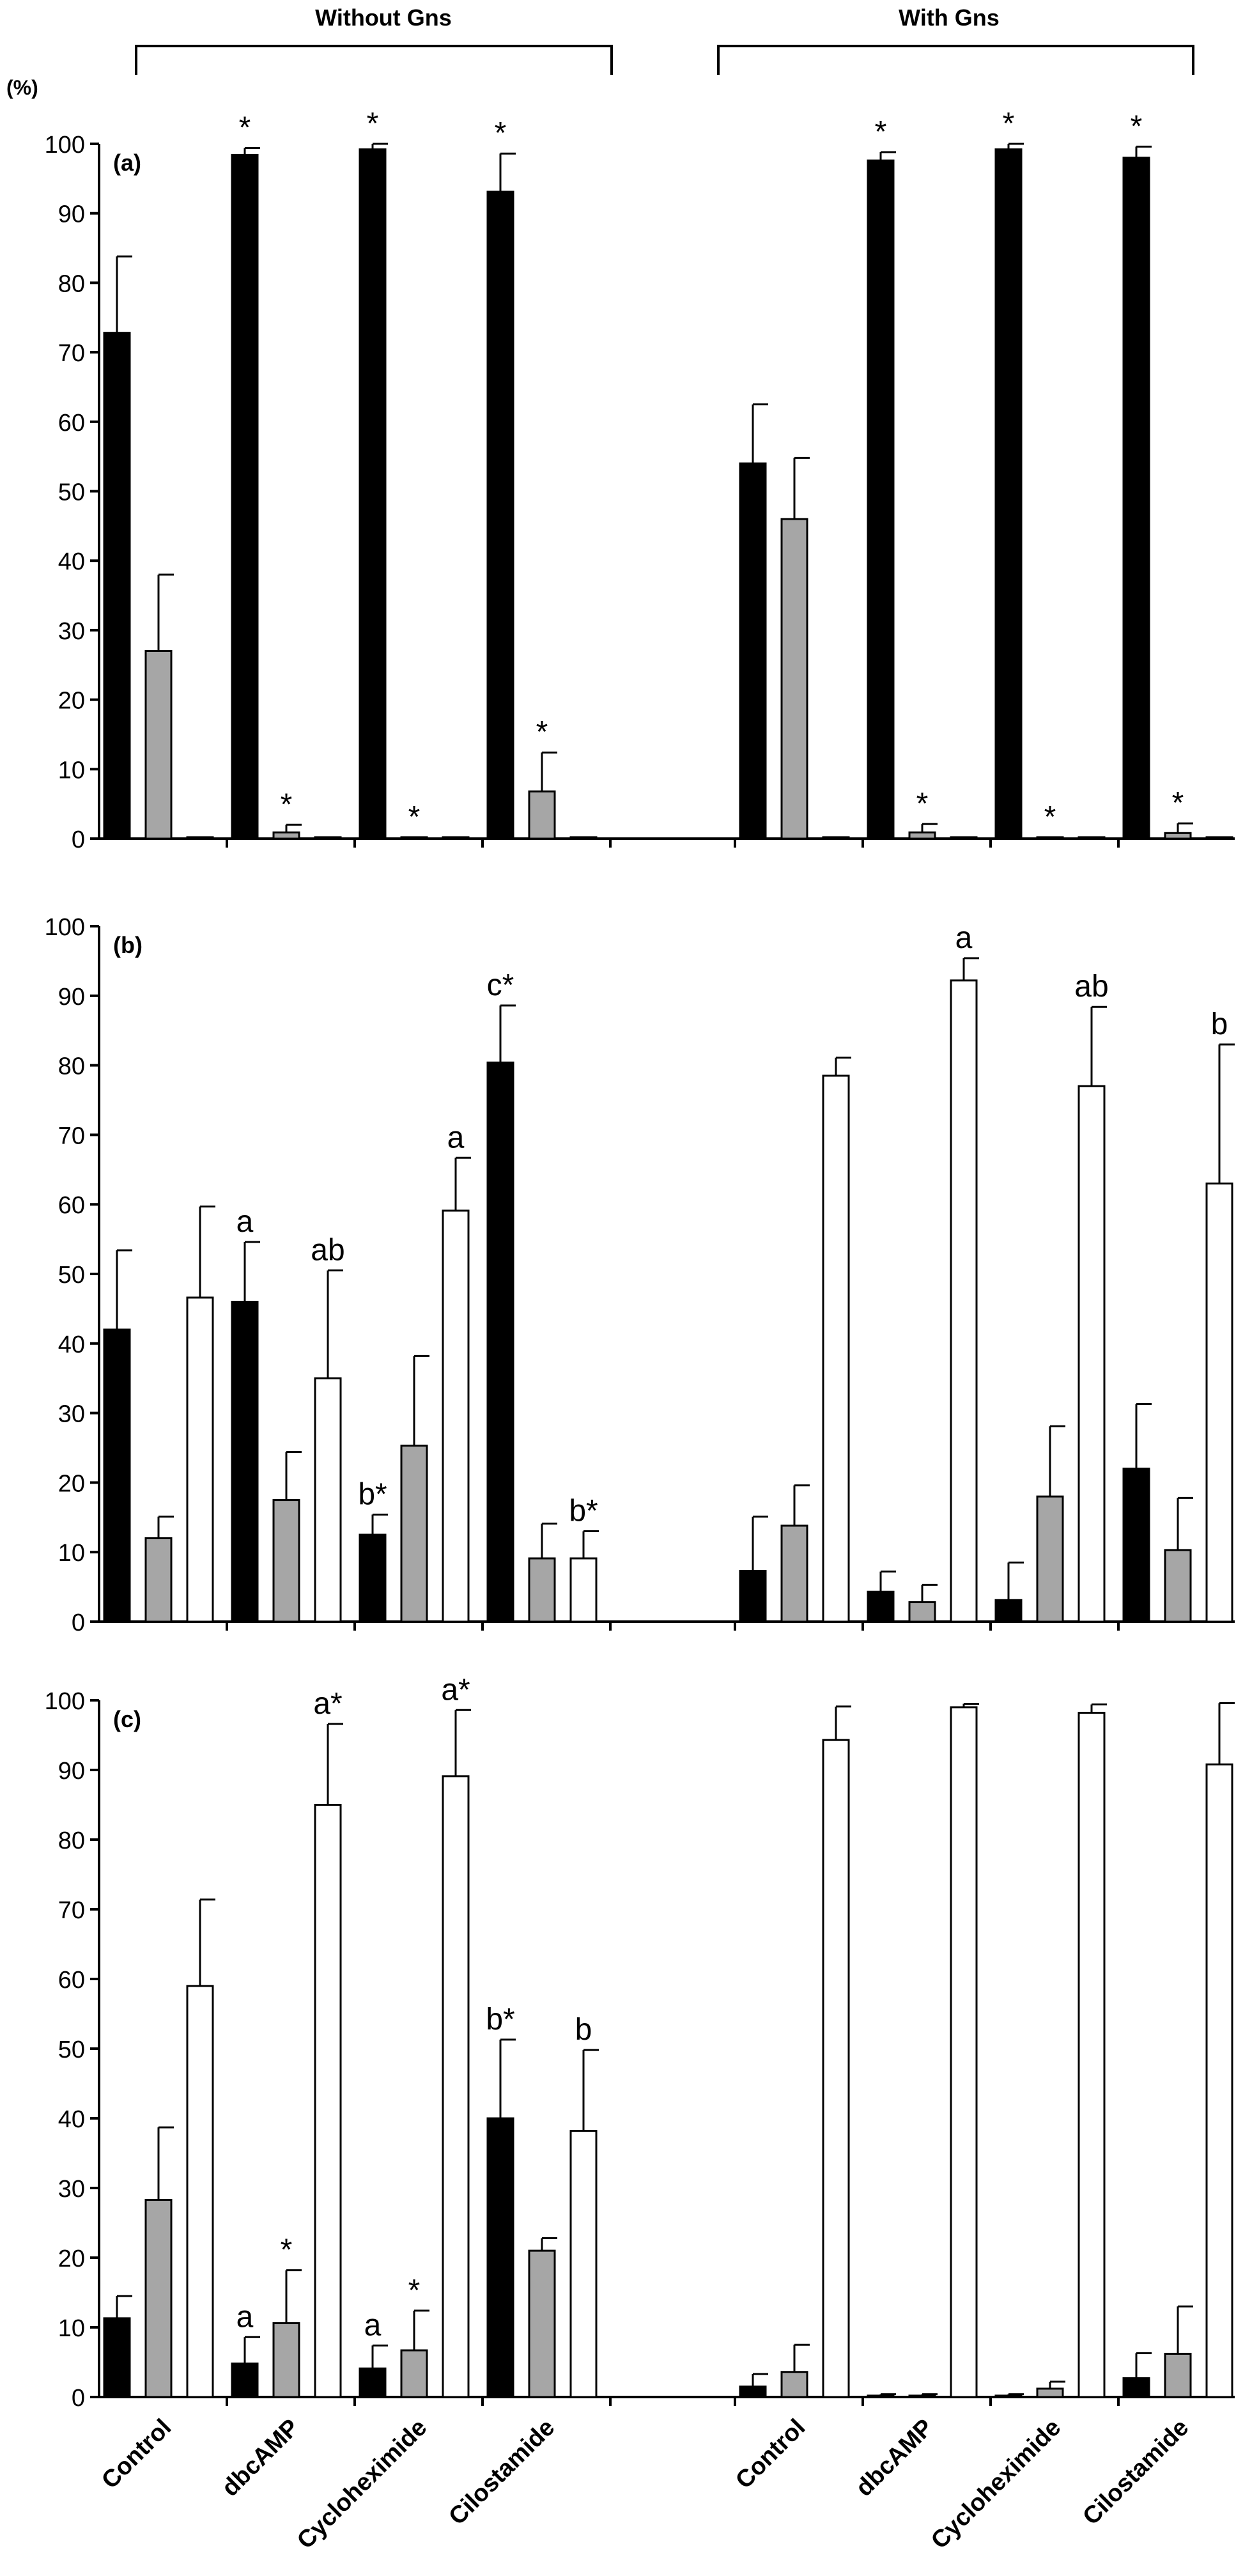 The width and height of the screenshot is (1236, 2576). Describe the element at coordinates (964, 938) in the screenshot. I see `significance-label: a` at that location.